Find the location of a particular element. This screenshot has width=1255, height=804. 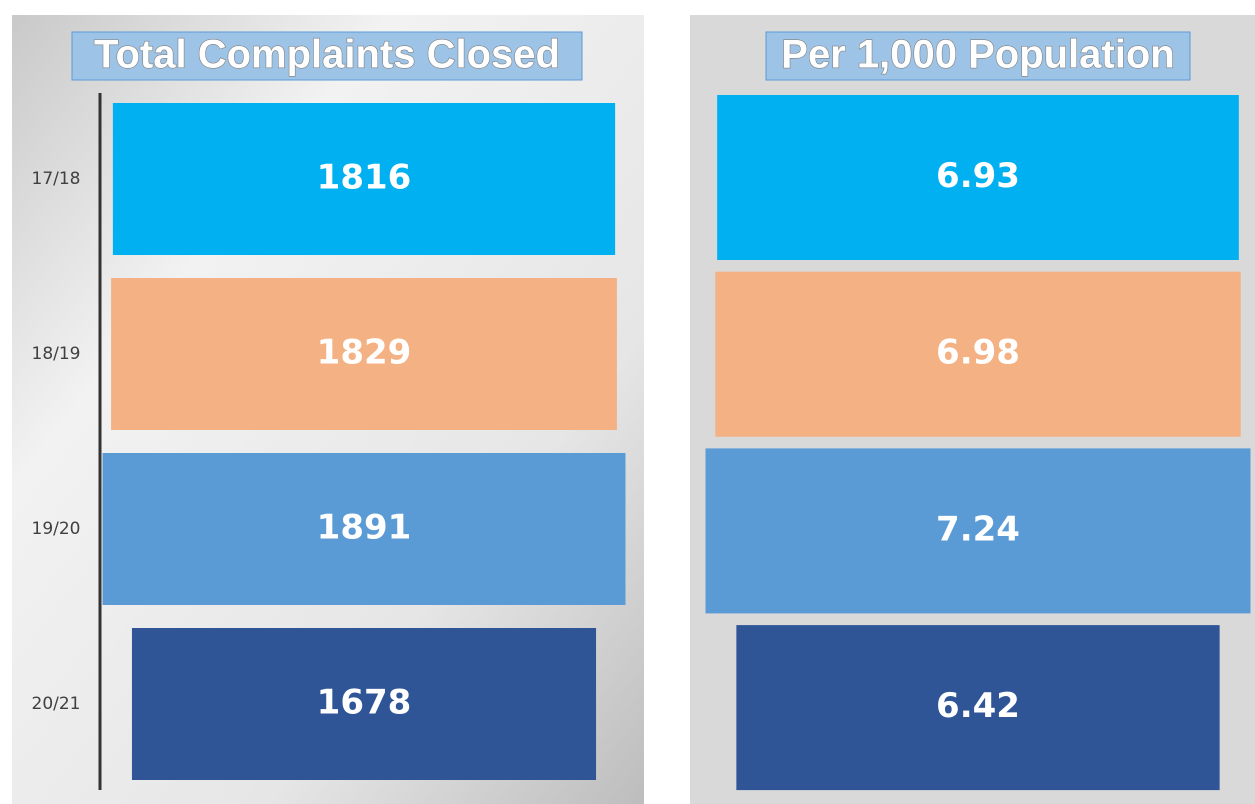

value-label: 7.24 is located at coordinates (978, 529).